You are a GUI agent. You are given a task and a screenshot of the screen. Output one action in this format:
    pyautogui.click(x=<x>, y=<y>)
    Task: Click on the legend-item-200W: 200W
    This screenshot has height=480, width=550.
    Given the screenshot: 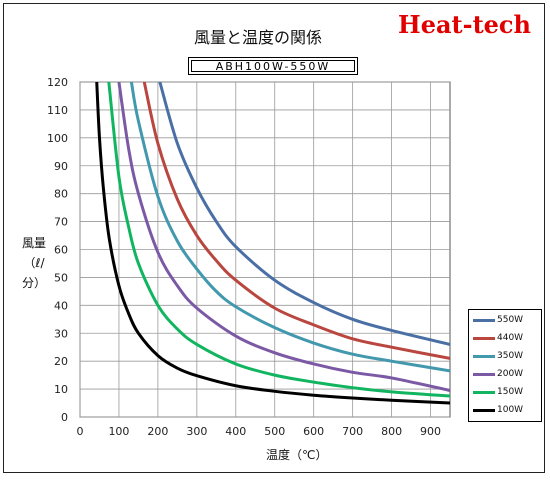 What is the action you would take?
    pyautogui.click(x=505, y=374)
    